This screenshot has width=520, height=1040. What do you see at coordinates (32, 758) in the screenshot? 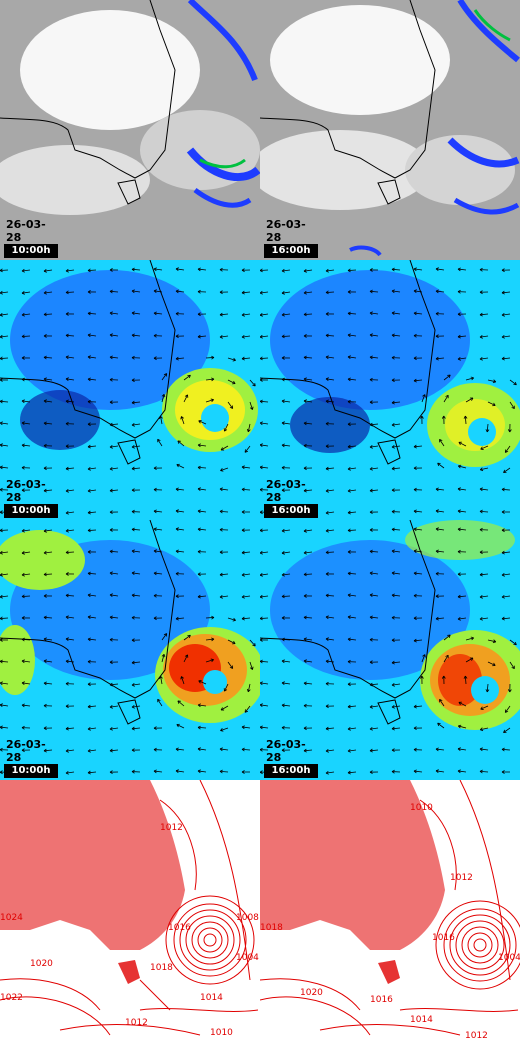
I see `timestamp-label: 26-03-28 10:00h` at bounding box center [32, 758].